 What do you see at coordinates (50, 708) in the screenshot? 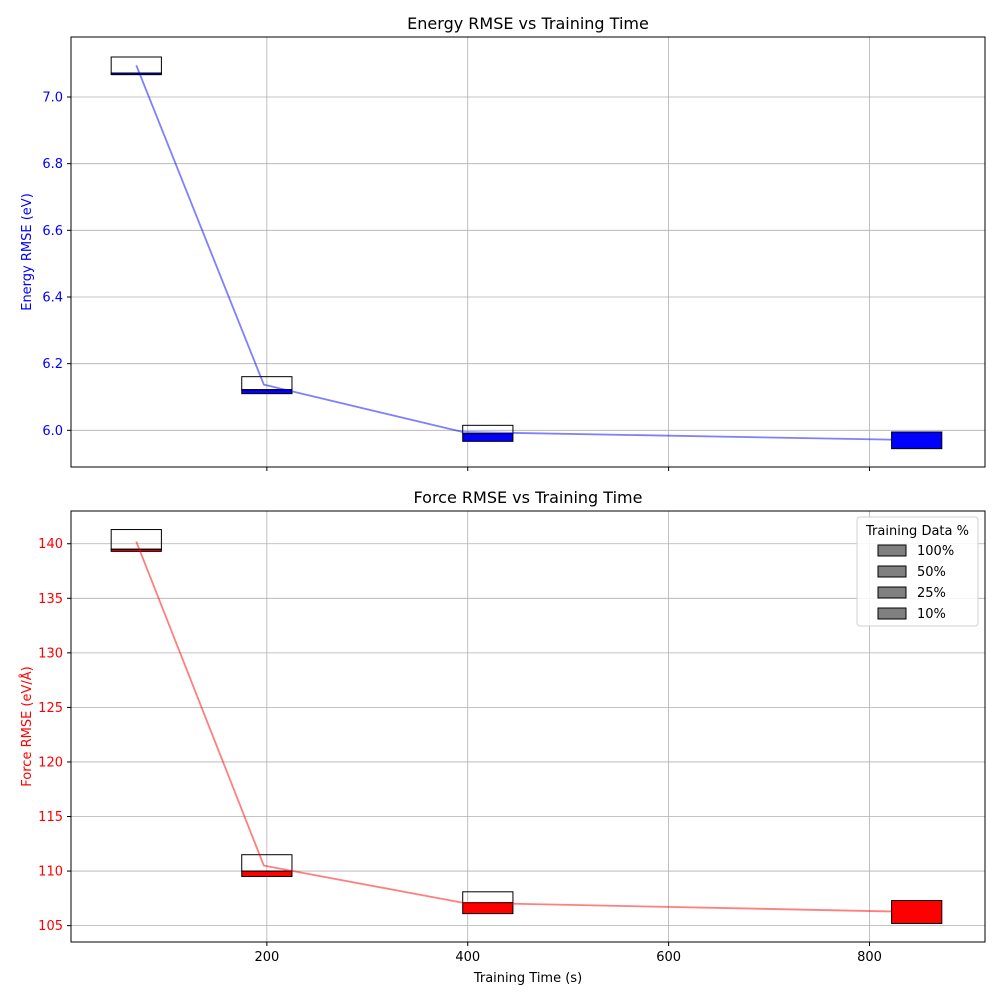
I see `force-y-tick-label: 125` at bounding box center [50, 708].